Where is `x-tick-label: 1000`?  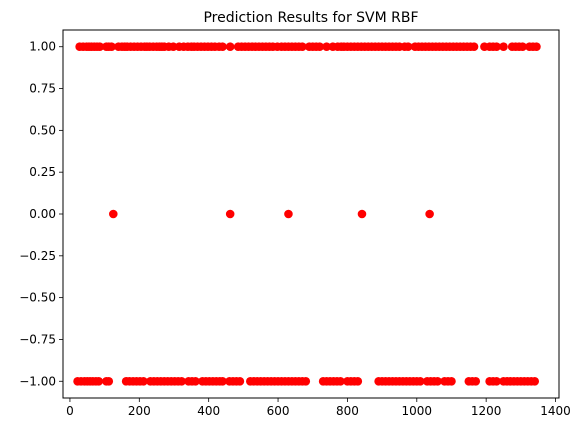 x-tick-label: 1000 is located at coordinates (417, 411).